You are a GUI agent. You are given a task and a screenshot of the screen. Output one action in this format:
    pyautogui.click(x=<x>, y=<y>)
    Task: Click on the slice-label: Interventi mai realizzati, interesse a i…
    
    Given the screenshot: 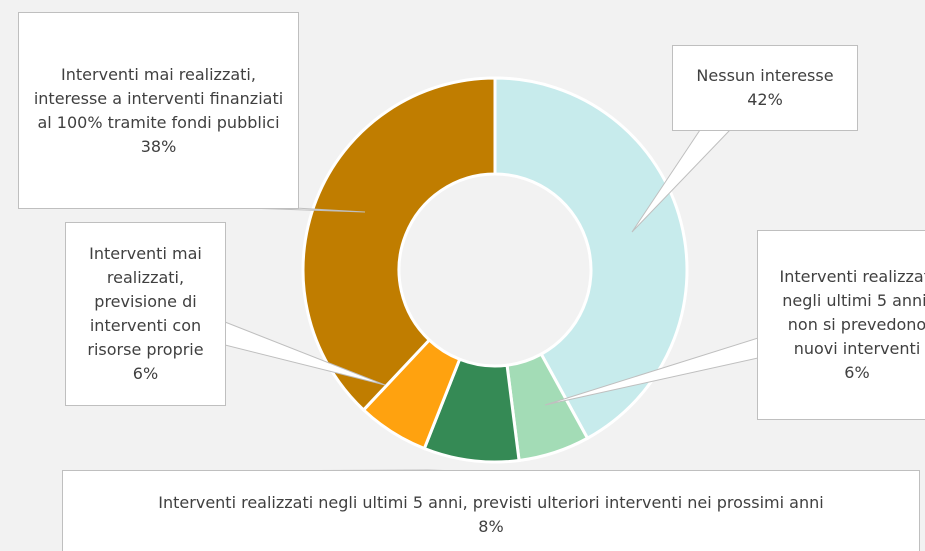 What is the action you would take?
    pyautogui.click(x=158, y=98)
    